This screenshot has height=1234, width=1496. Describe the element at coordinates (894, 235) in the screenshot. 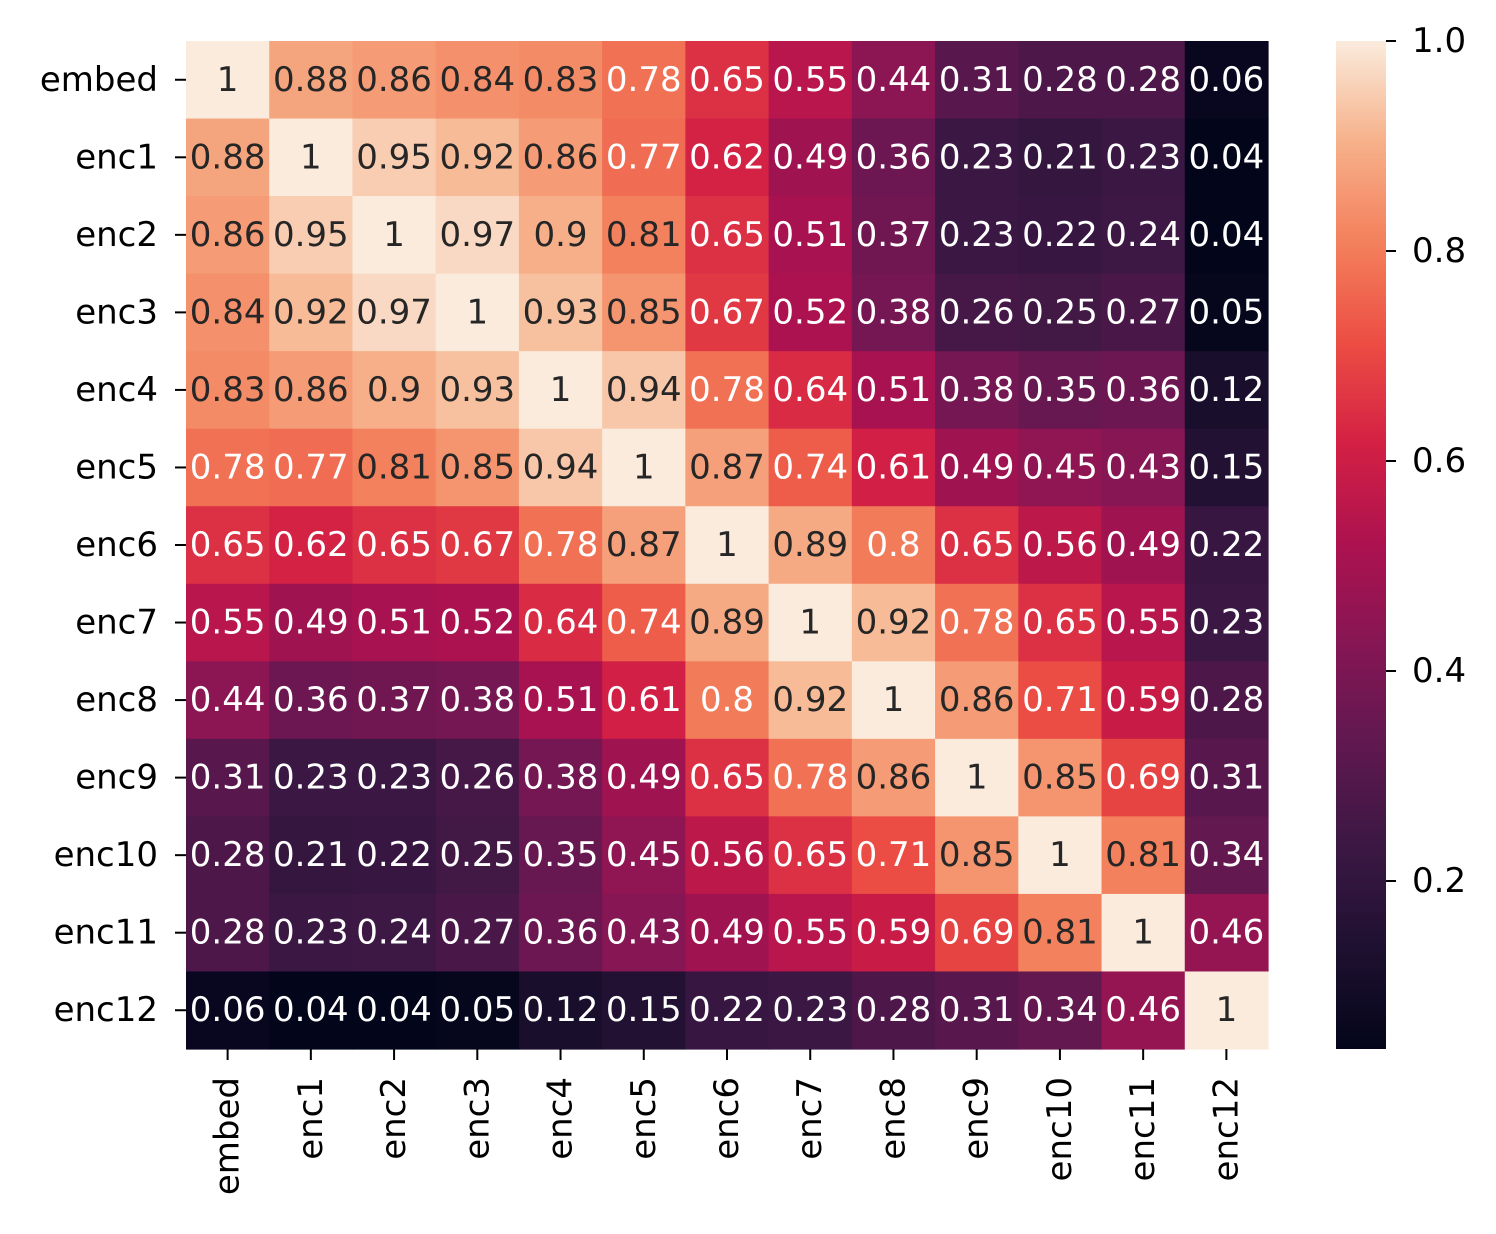

I see `cell-annotation: 0.37` at that location.